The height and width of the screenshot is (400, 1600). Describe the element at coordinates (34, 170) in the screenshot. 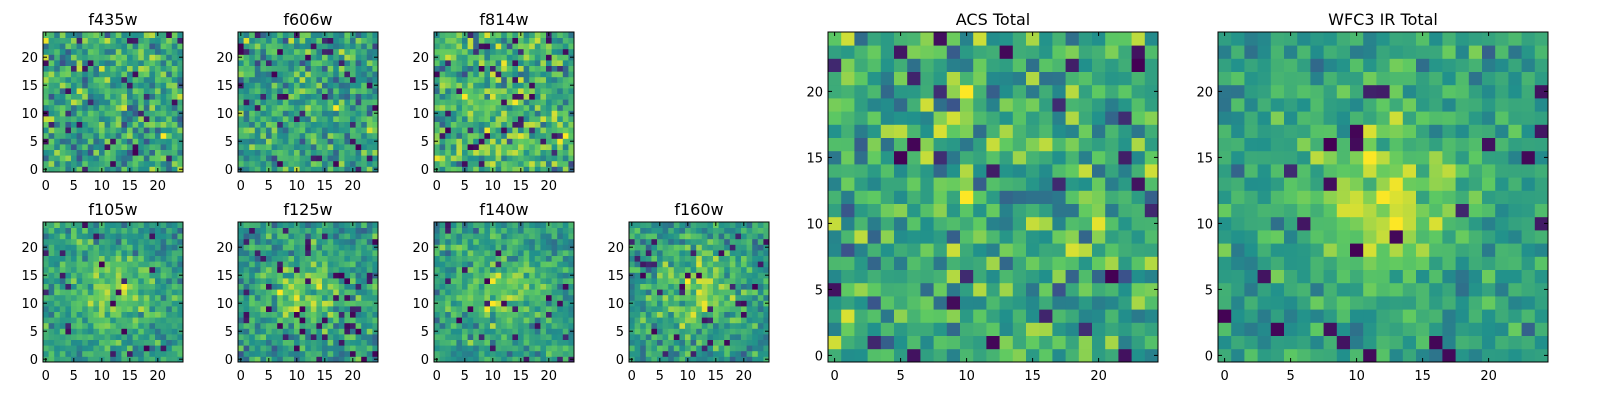

I see `y-tick-label: 0` at that location.